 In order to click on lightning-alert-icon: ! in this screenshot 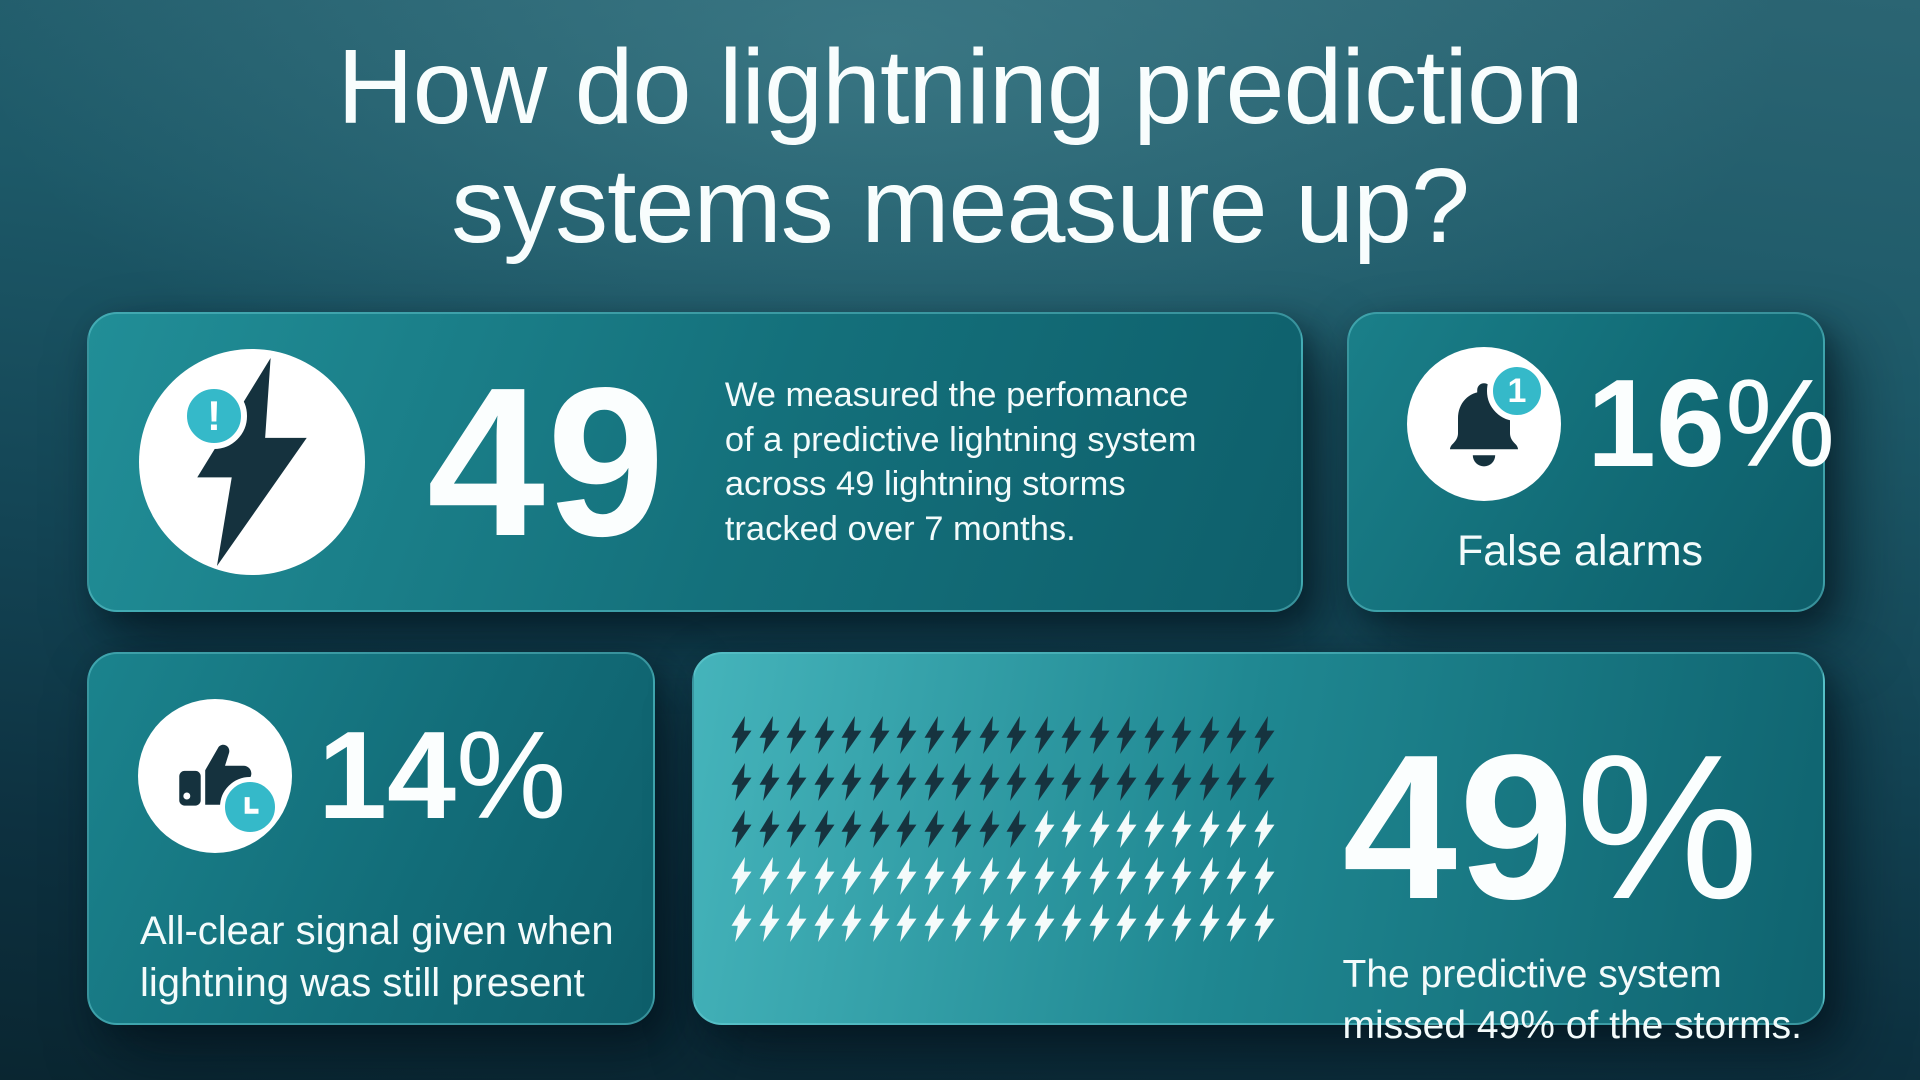, I will do `click(252, 462)`.